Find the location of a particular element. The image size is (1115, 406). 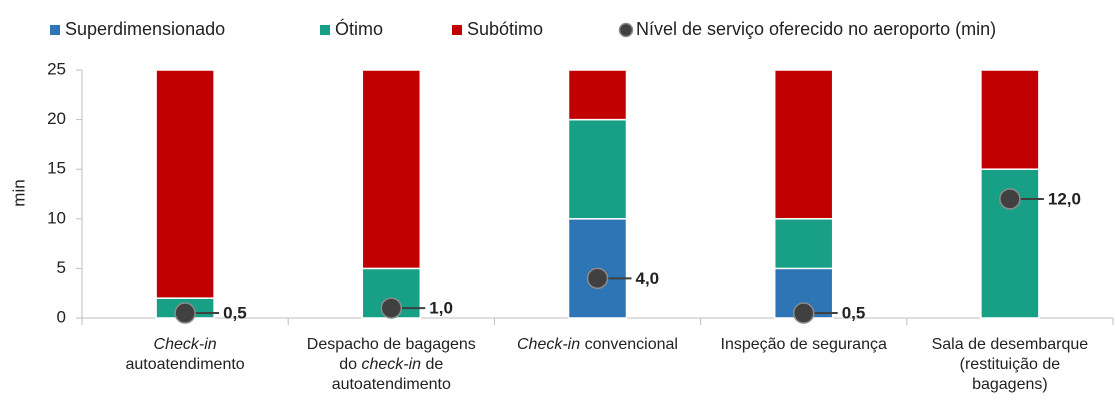

label-run: check-in is located at coordinates (392, 364).